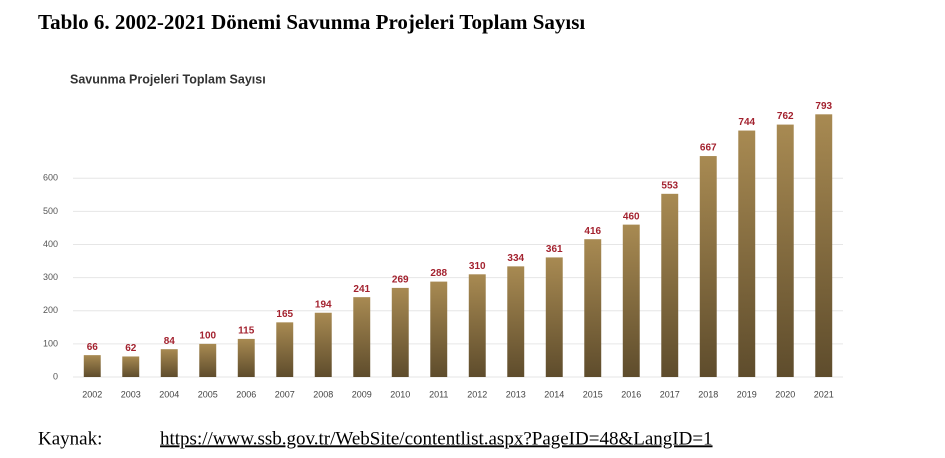 This screenshot has width=945, height=458. Describe the element at coordinates (50, 343) in the screenshot. I see `y-tick-label: 100` at that location.